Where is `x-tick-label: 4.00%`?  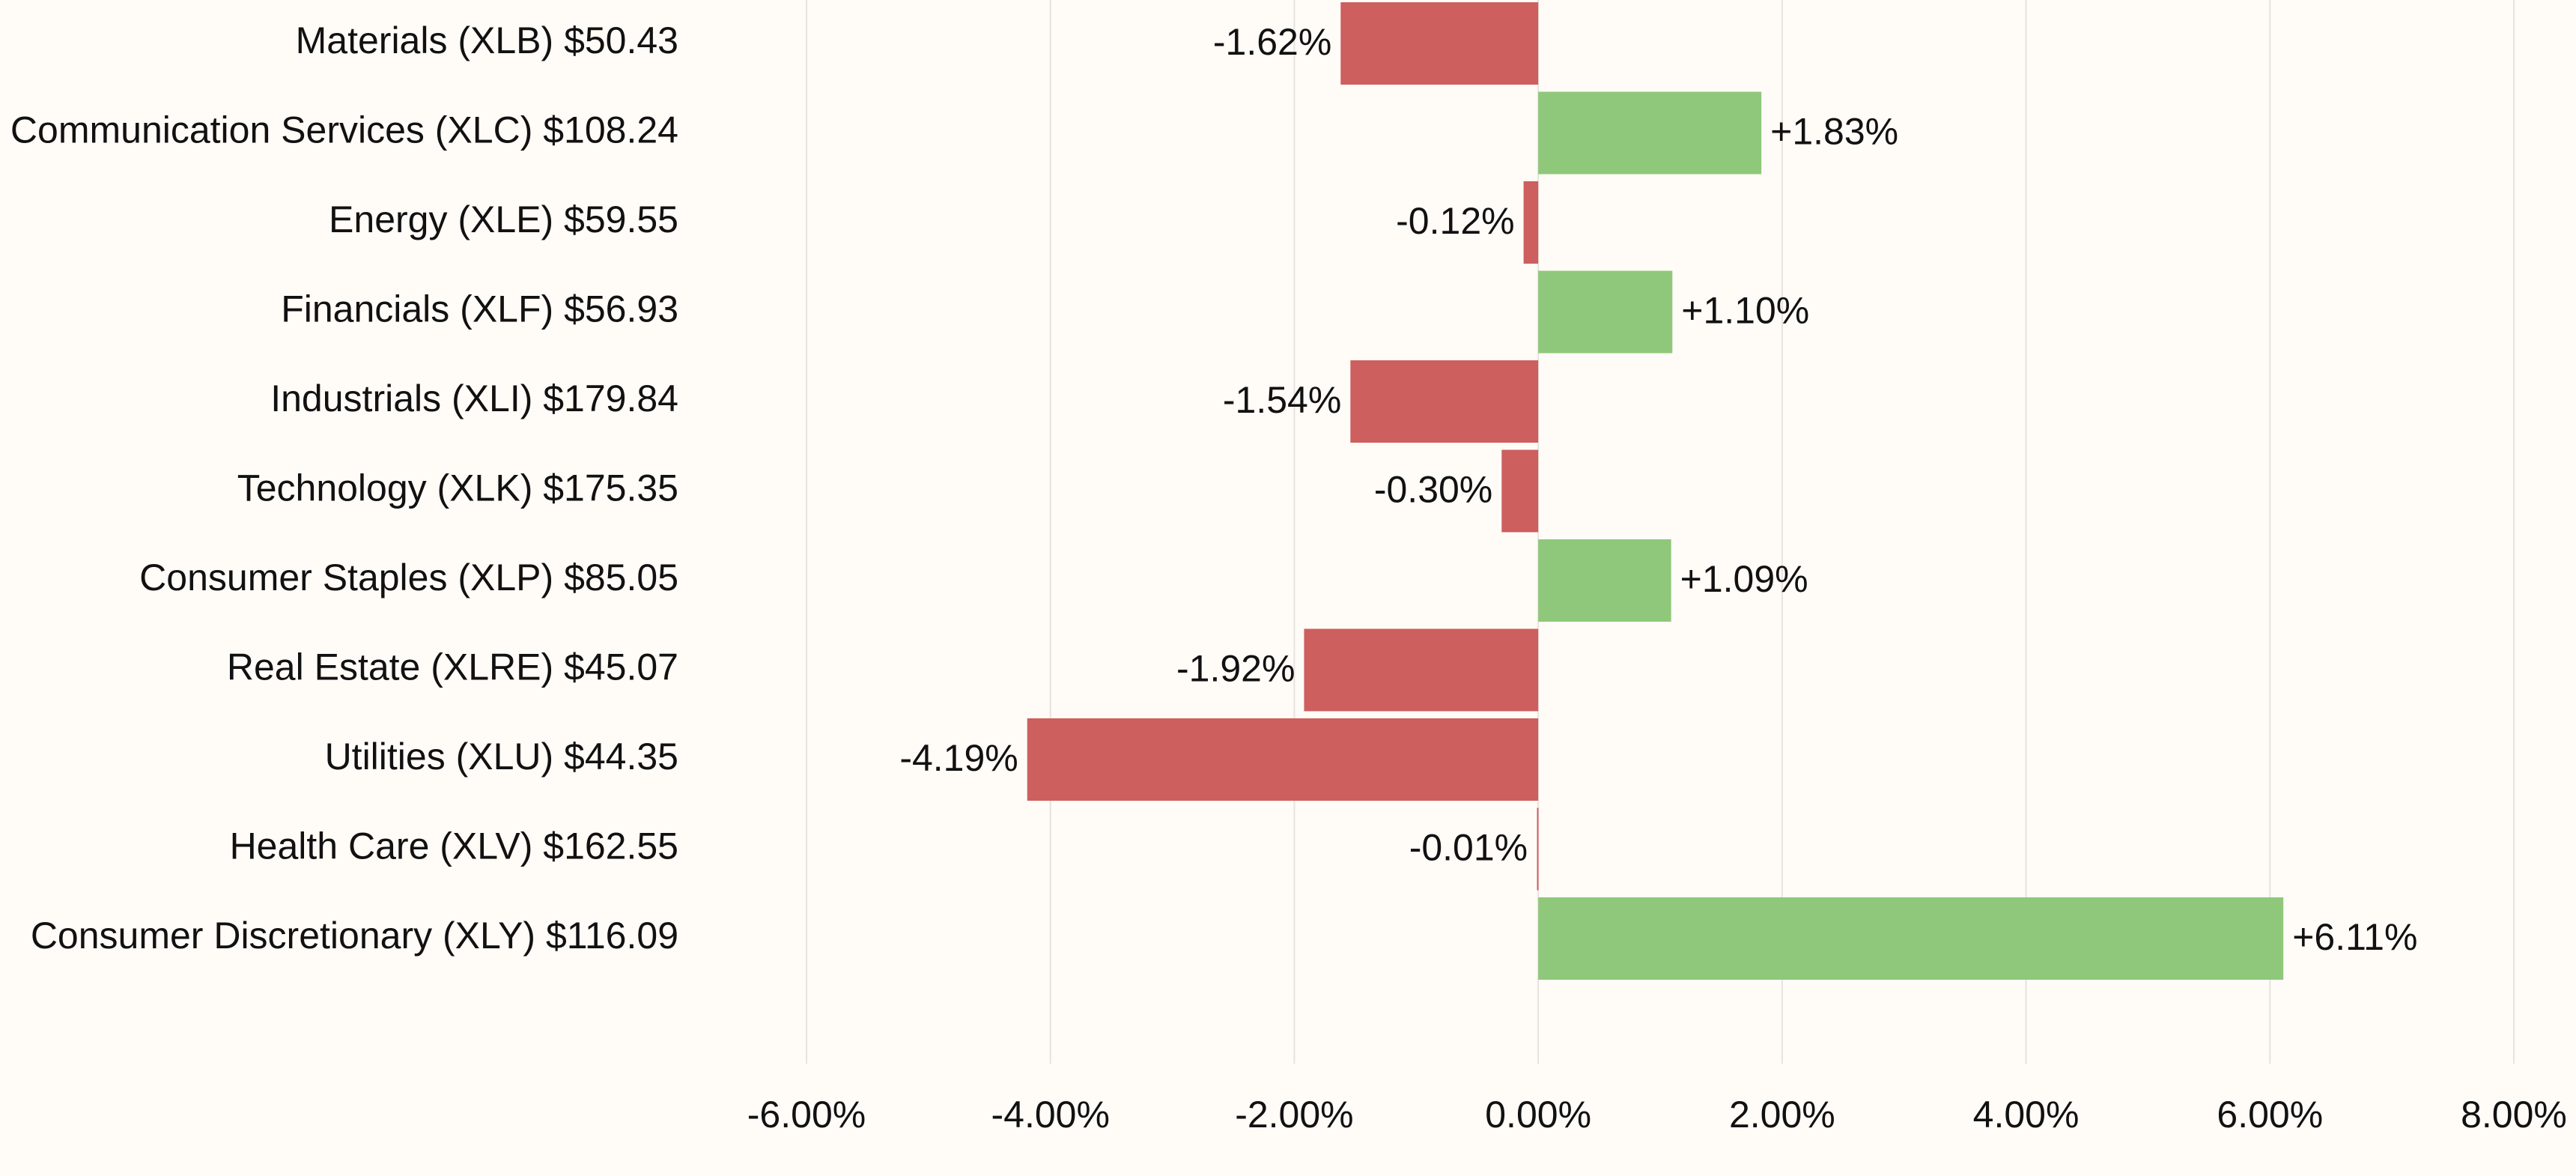
x-tick-label: 4.00% is located at coordinates (2026, 1115).